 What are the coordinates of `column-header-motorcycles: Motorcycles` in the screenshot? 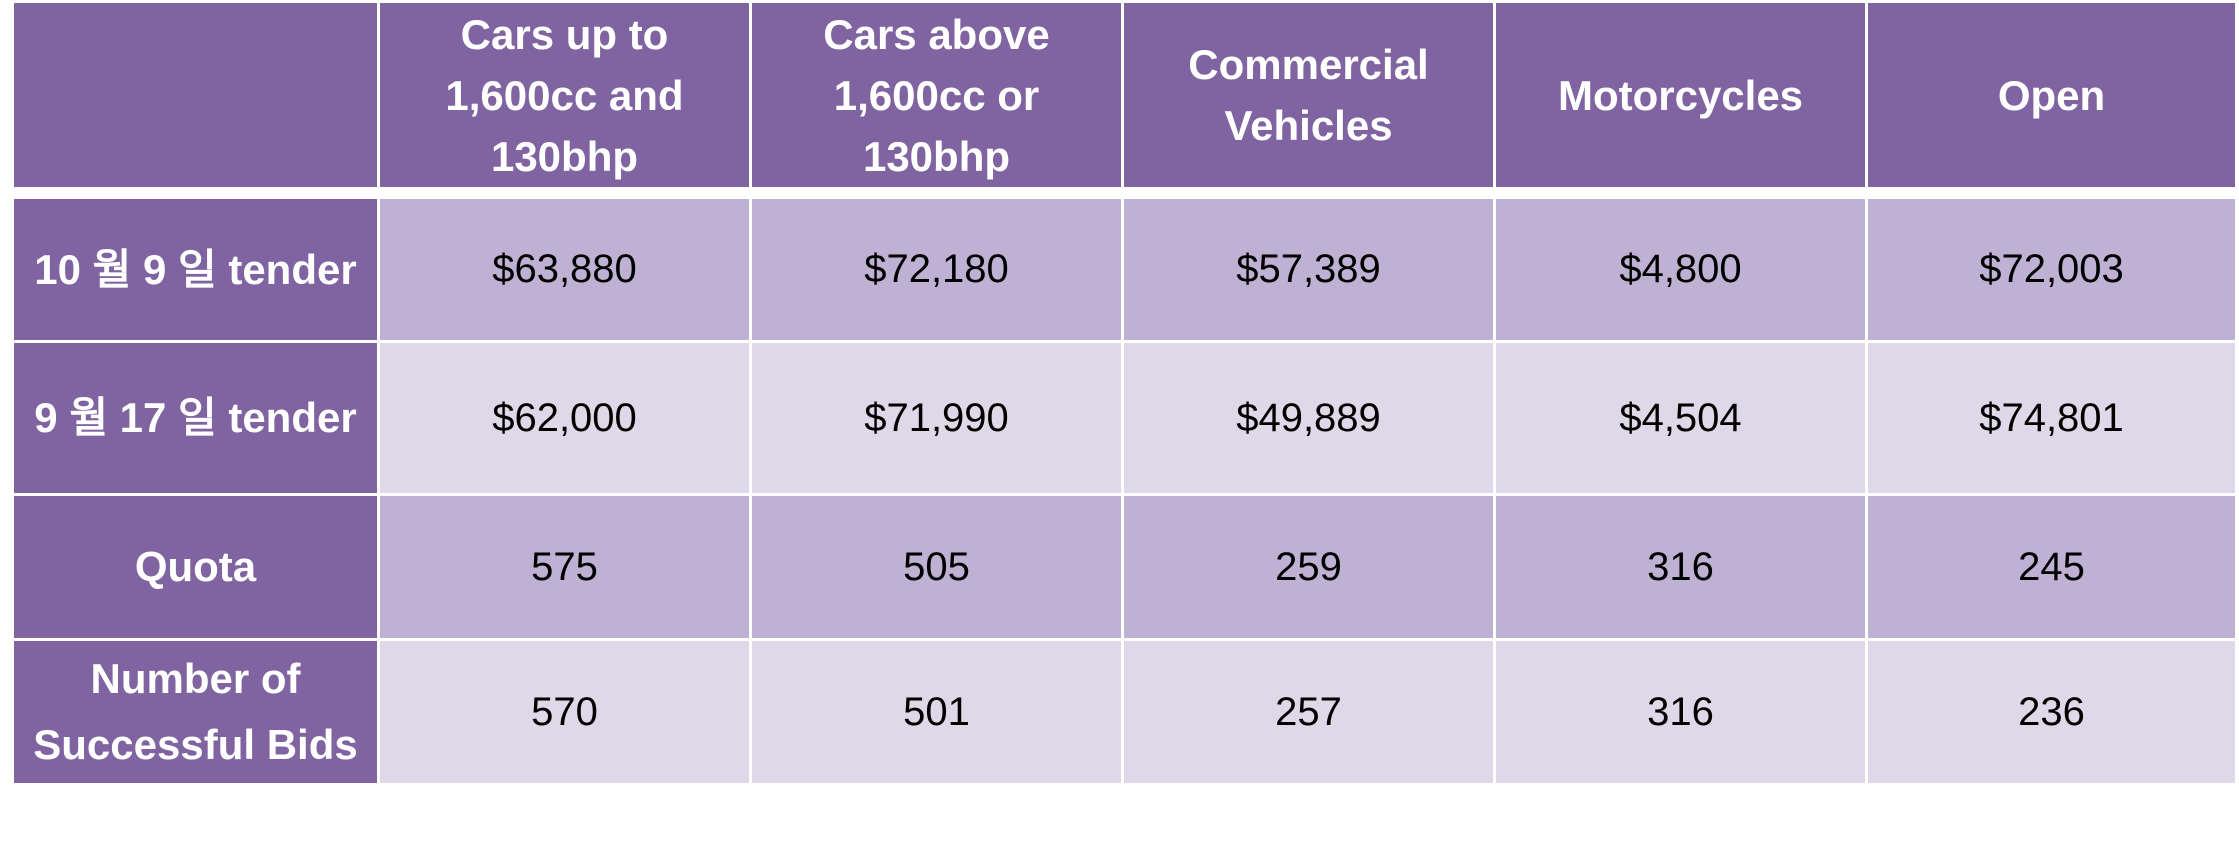 It's located at (1680, 95).